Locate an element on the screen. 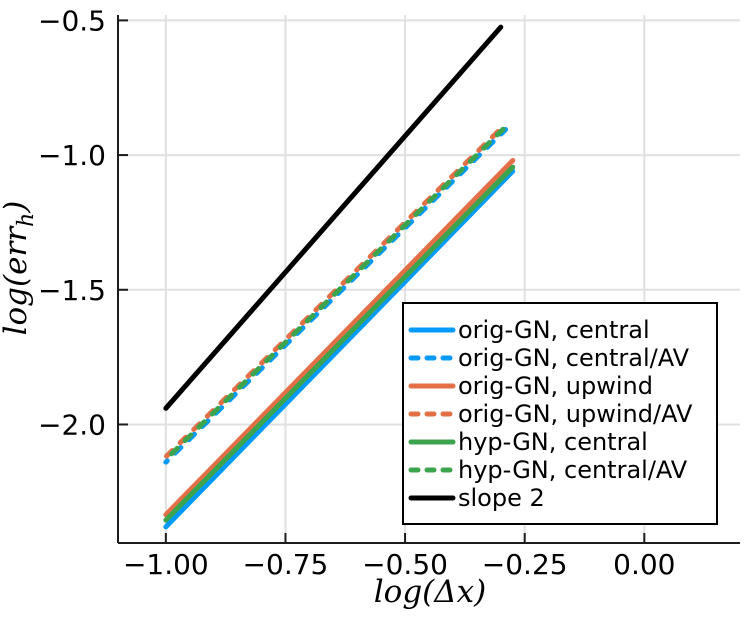 The image size is (752, 626). legend-item: orig-GN, upwind is located at coordinates (560, 386).